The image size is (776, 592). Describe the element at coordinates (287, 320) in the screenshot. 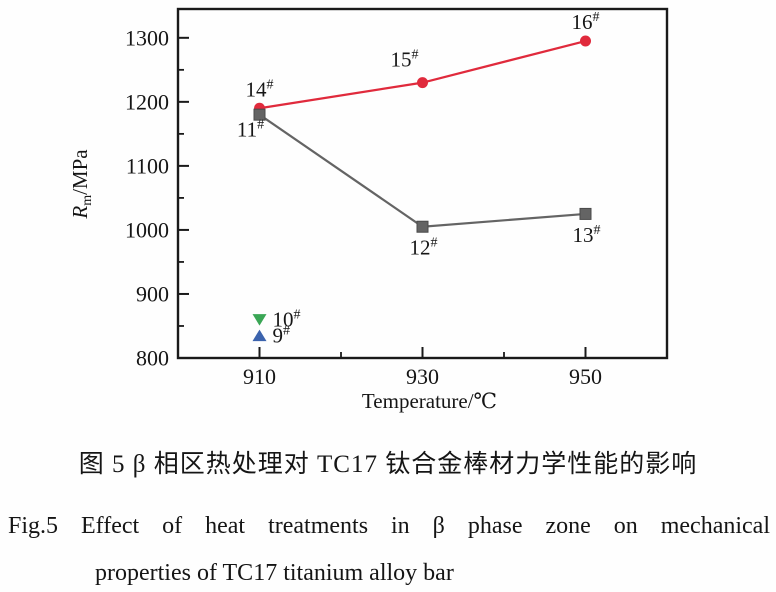

I see `point-label: 10#` at that location.